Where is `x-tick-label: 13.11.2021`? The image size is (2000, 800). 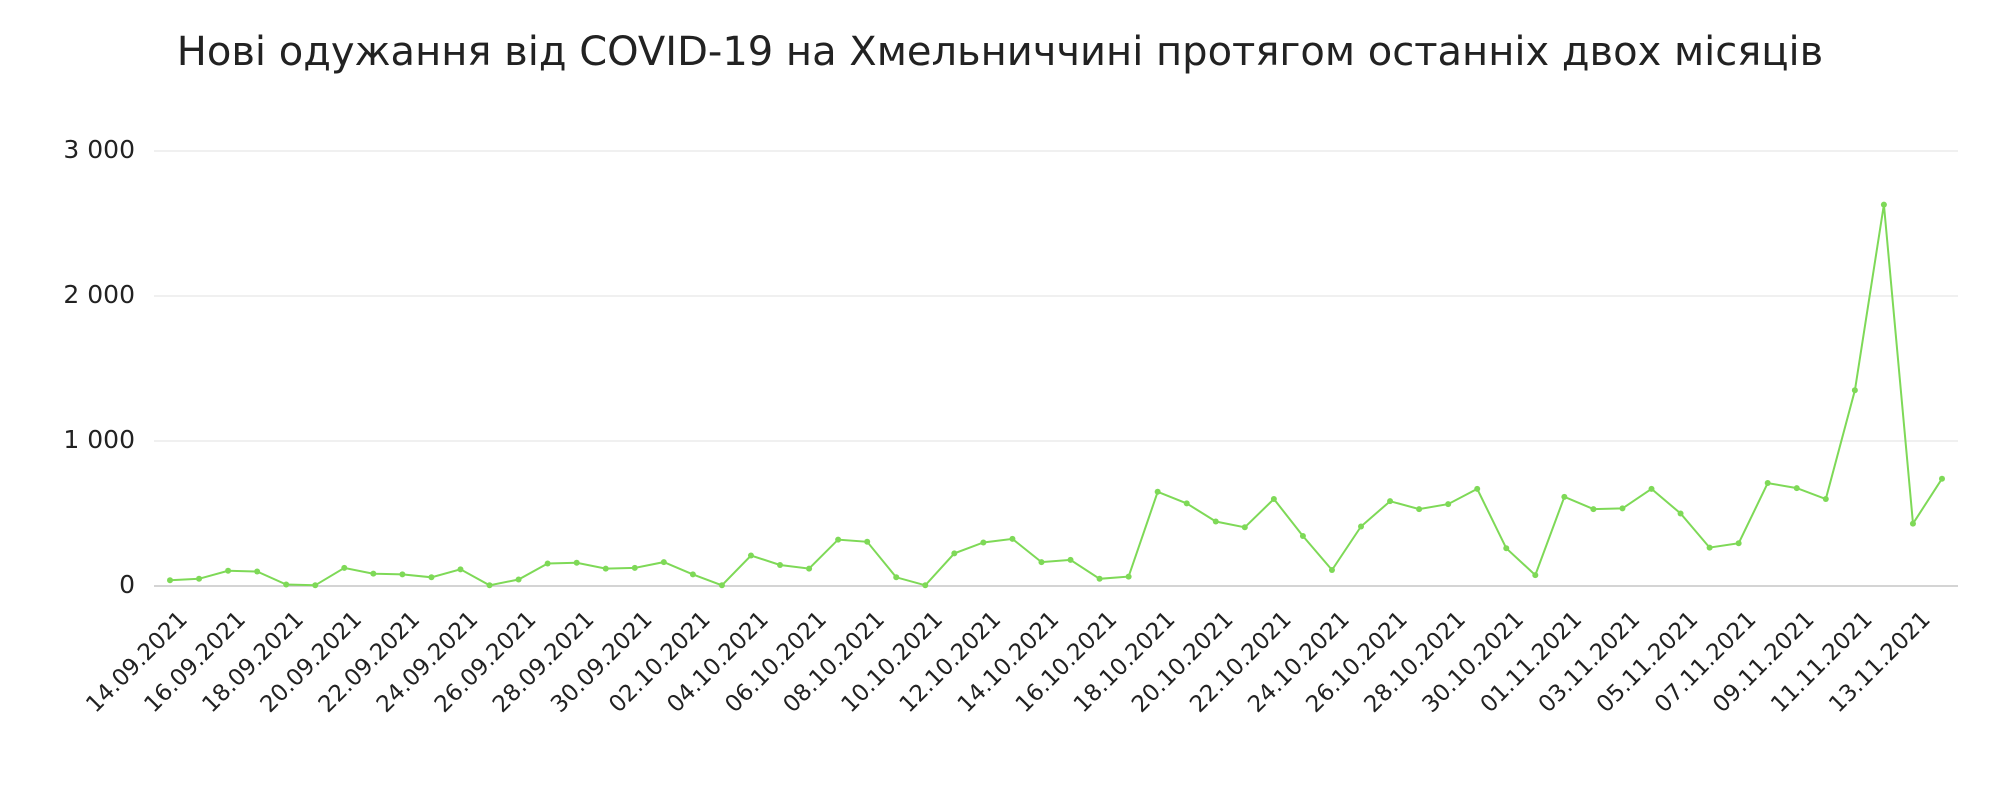
x-tick-label: 13.11.2021 is located at coordinates (1880, 662).